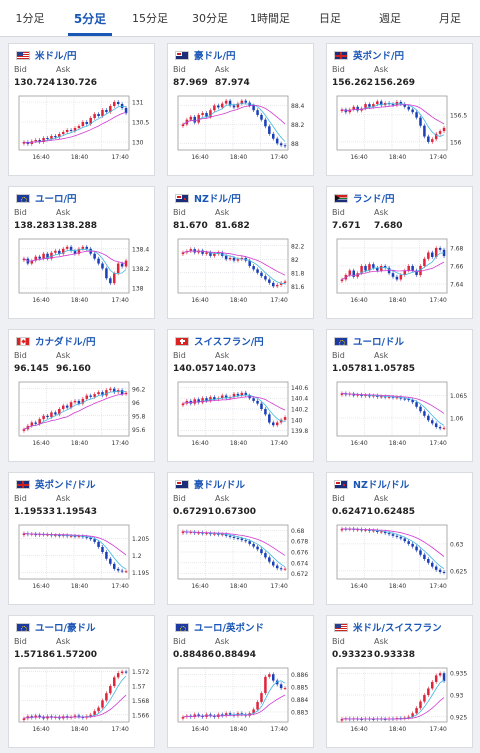  I want to click on tab-3: 30分足, so click(210, 18).